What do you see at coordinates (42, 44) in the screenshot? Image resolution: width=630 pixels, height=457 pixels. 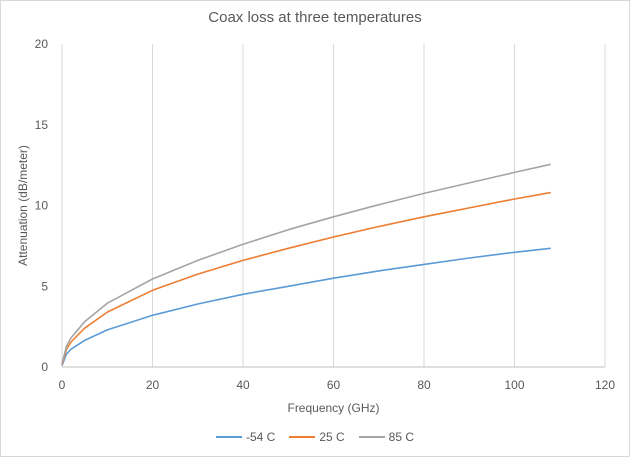 I see `y-tick-label: 20` at bounding box center [42, 44].